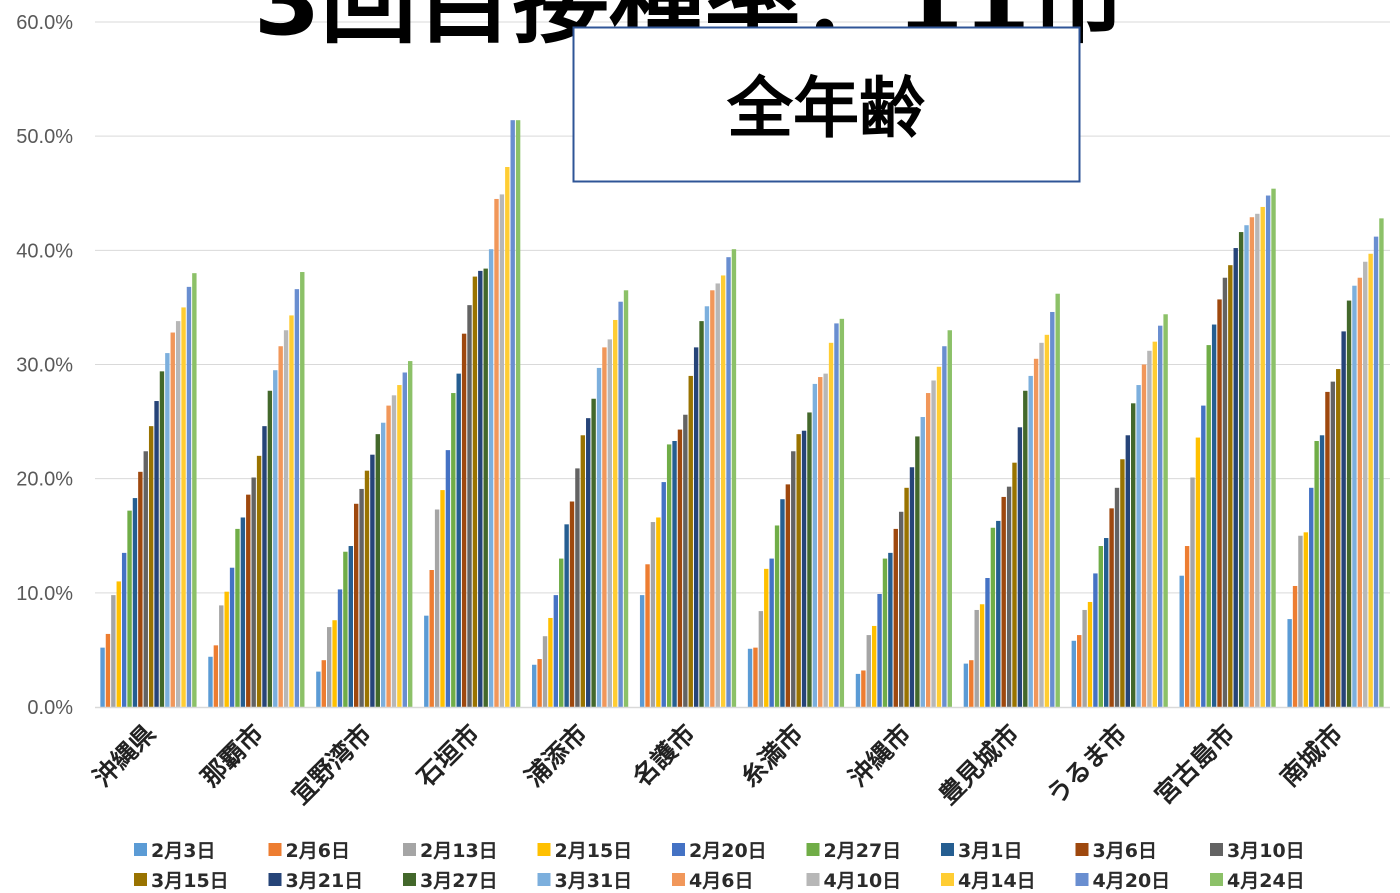 This screenshot has width=1400, height=893. What do you see at coordinates (594, 851) in the screenshot?
I see `legend-label: 2月15日` at bounding box center [594, 851].